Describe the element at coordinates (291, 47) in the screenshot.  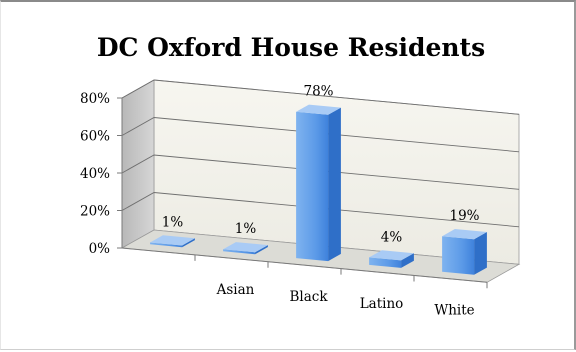
I see `chart-title: DC Oxford House Residents` at that location.